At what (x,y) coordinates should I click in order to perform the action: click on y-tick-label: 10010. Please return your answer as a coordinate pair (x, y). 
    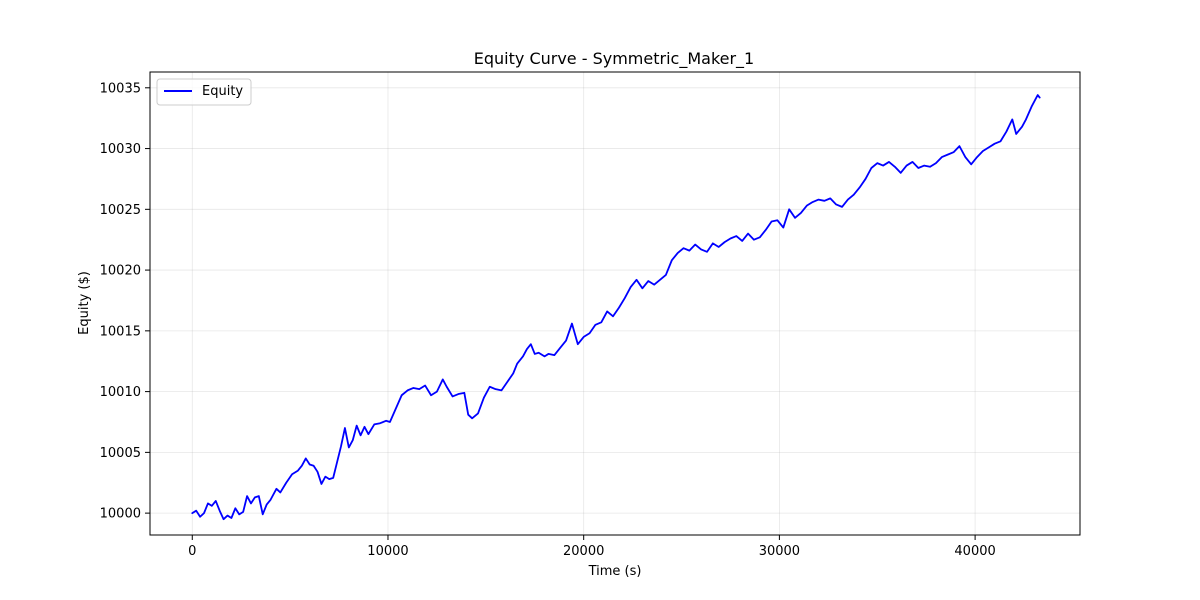
    Looking at the image, I should click on (120, 392).